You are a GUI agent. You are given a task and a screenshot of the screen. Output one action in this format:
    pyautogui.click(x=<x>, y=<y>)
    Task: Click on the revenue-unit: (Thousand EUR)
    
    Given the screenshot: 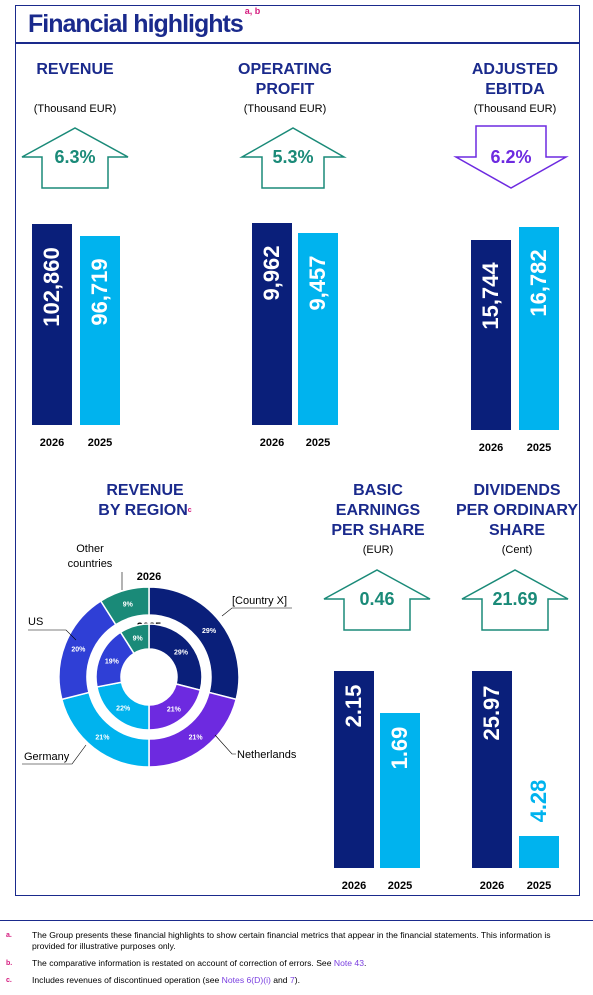 What is the action you would take?
    pyautogui.click(x=75, y=109)
    